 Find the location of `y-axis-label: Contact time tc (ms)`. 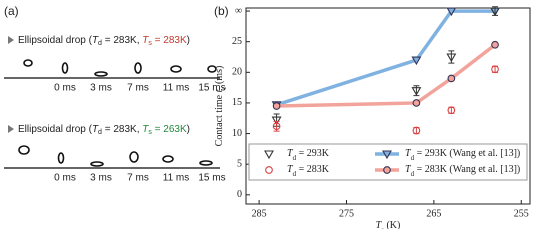

y-axis-label: Contact time tc (ms) is located at coordinates (220, 106).